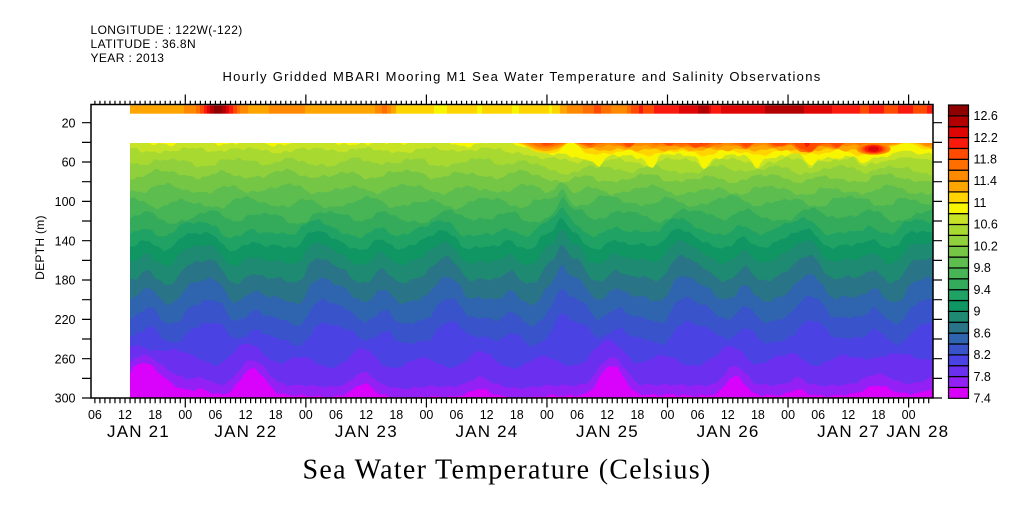 This screenshot has width=1009, height=509. Describe the element at coordinates (982, 333) in the screenshot. I see `svg-text: 8.6` at that location.